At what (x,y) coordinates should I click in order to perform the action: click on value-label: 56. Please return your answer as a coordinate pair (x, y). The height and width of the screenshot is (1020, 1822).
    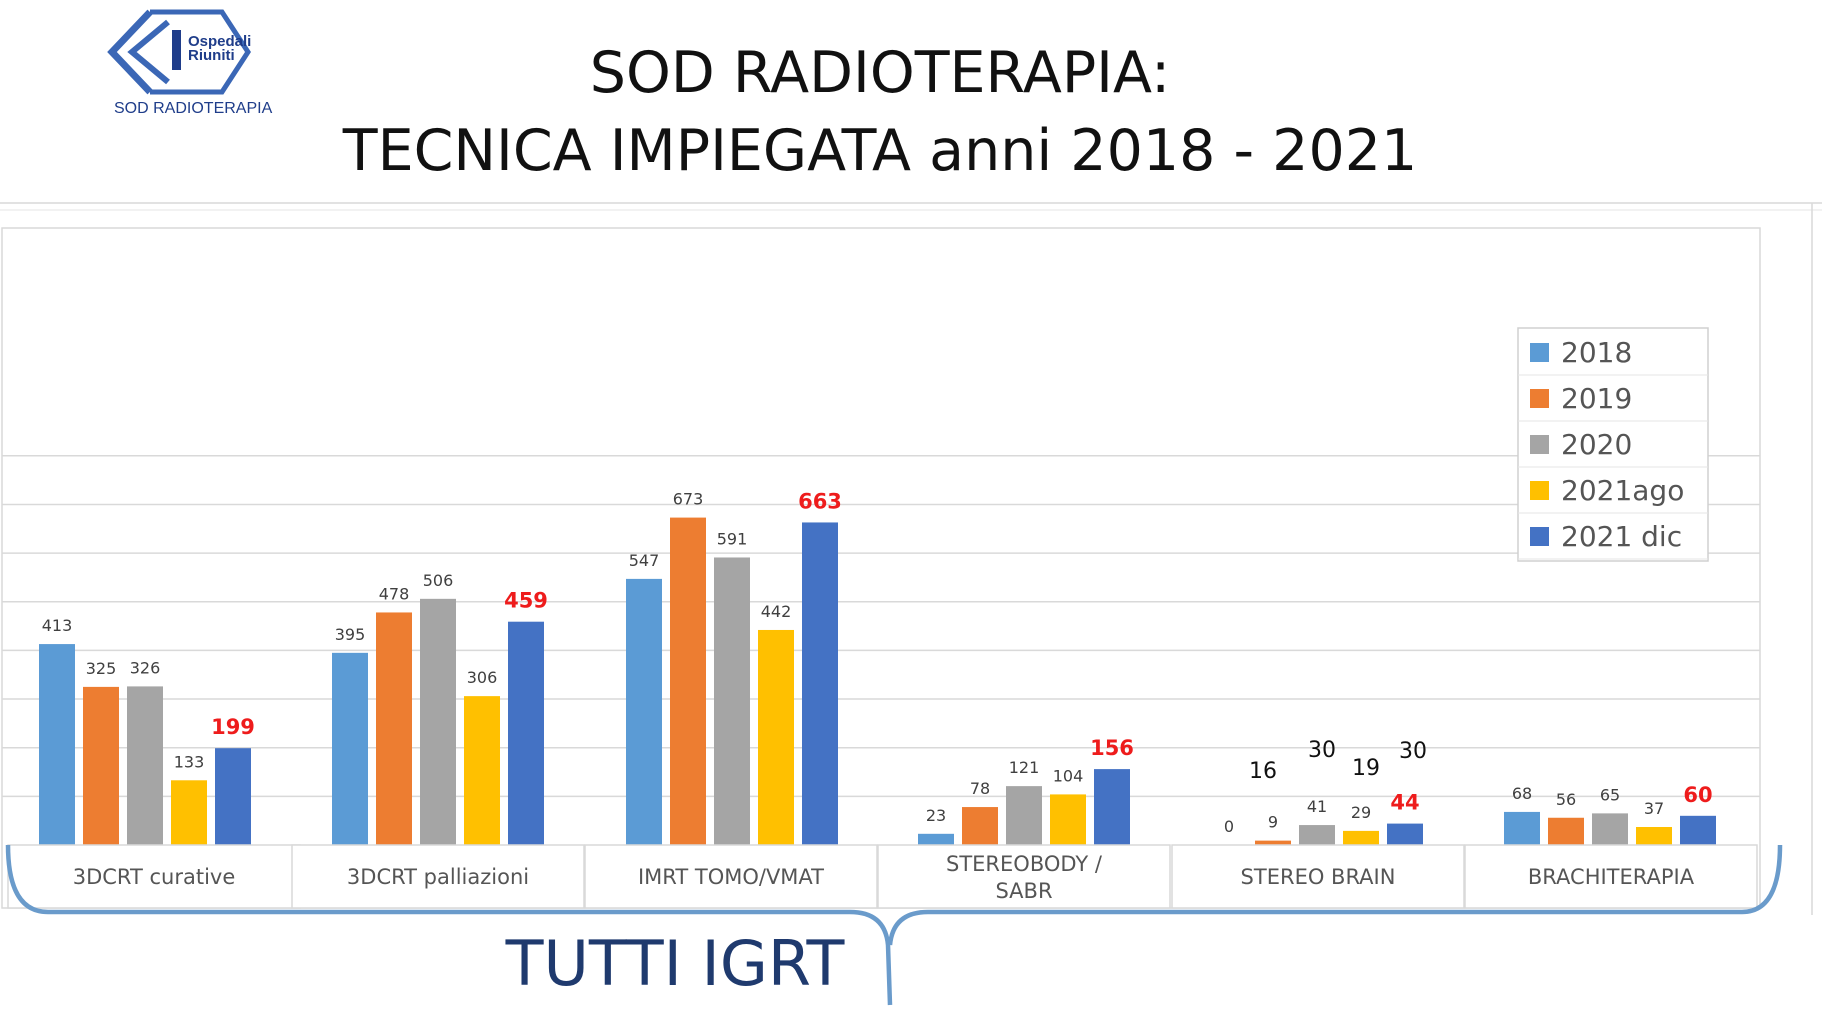
    Looking at the image, I should click on (1566, 799).